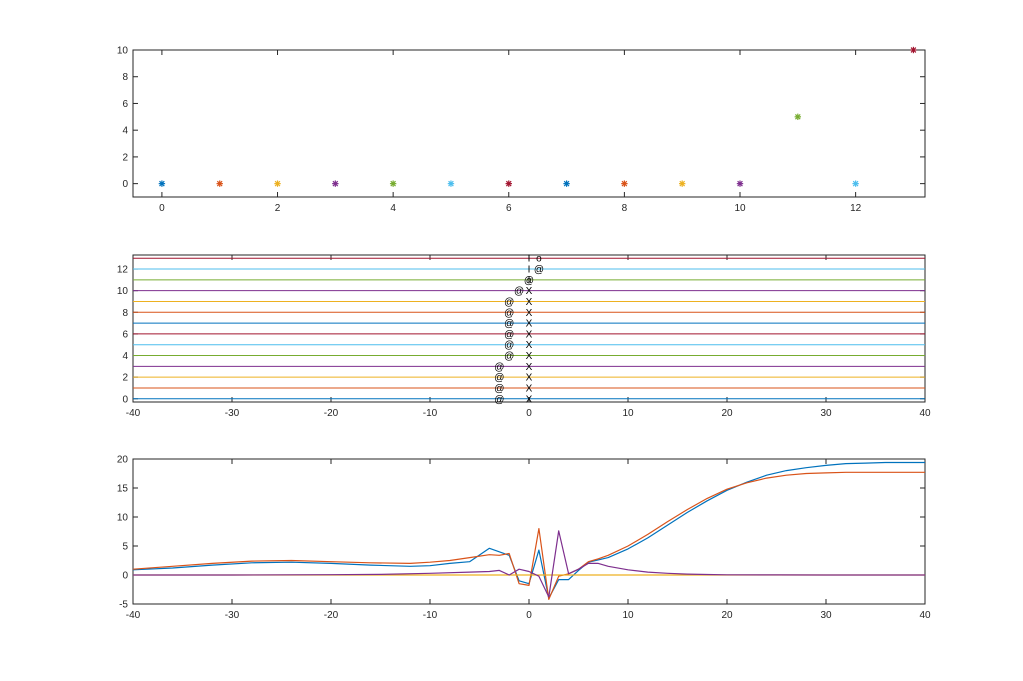 The height and width of the screenshot is (681, 1023). Describe the element at coordinates (509, 208) in the screenshot. I see `x-tick-label: 6` at that location.